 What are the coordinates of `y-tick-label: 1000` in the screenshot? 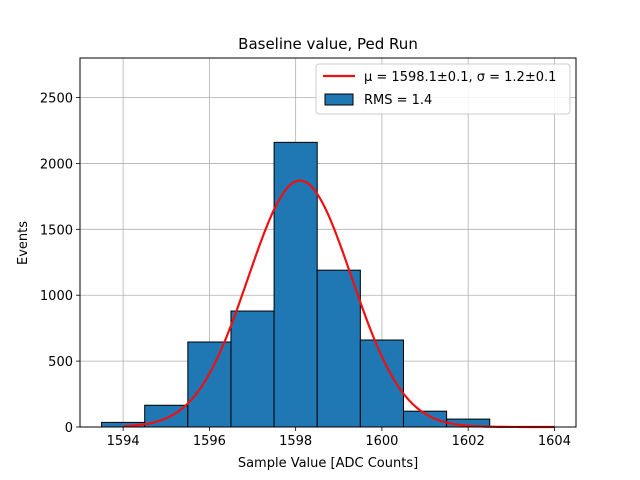 It's located at (56, 296).